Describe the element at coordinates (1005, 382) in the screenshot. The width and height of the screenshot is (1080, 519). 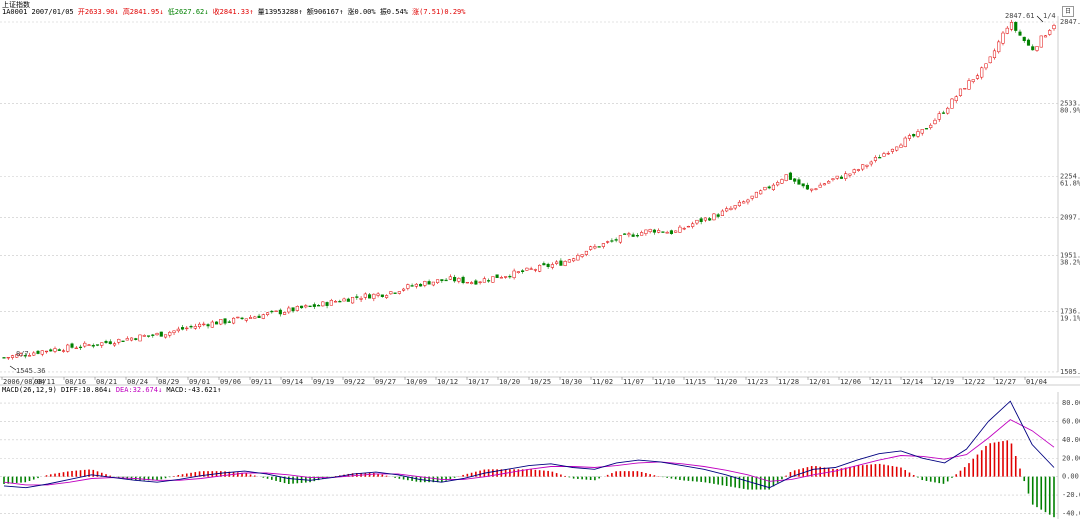
I see `date-tick-label: 12/27` at that location.